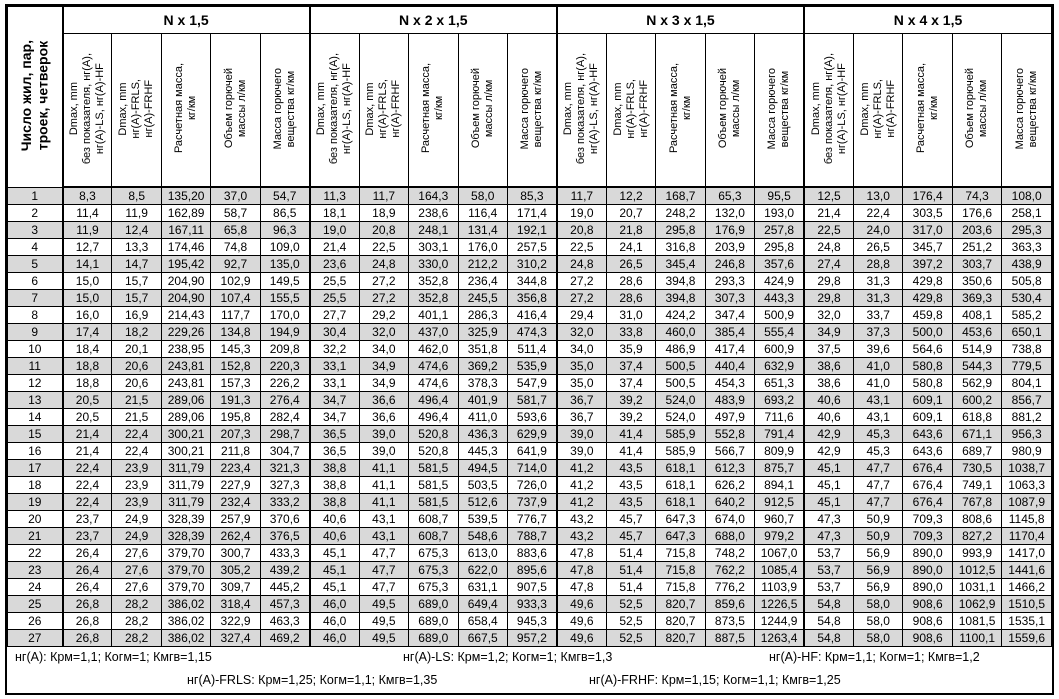  Describe the element at coordinates (779, 230) in the screenshot. I see `value-cell: 257,8` at that location.